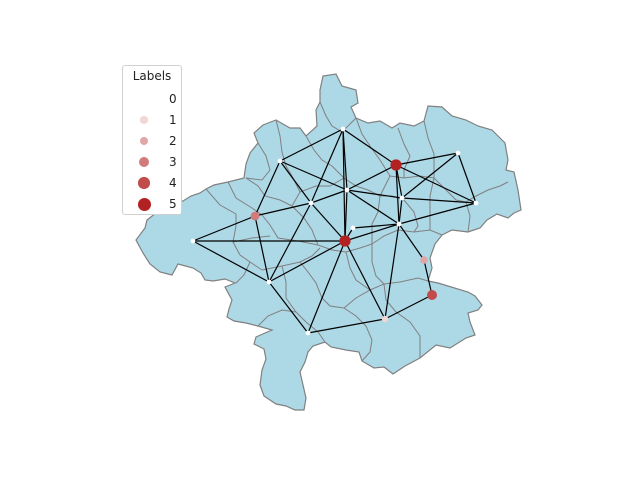 The image size is (640, 480). What do you see at coordinates (173, 204) in the screenshot?
I see `legend-label: 5` at bounding box center [173, 204].